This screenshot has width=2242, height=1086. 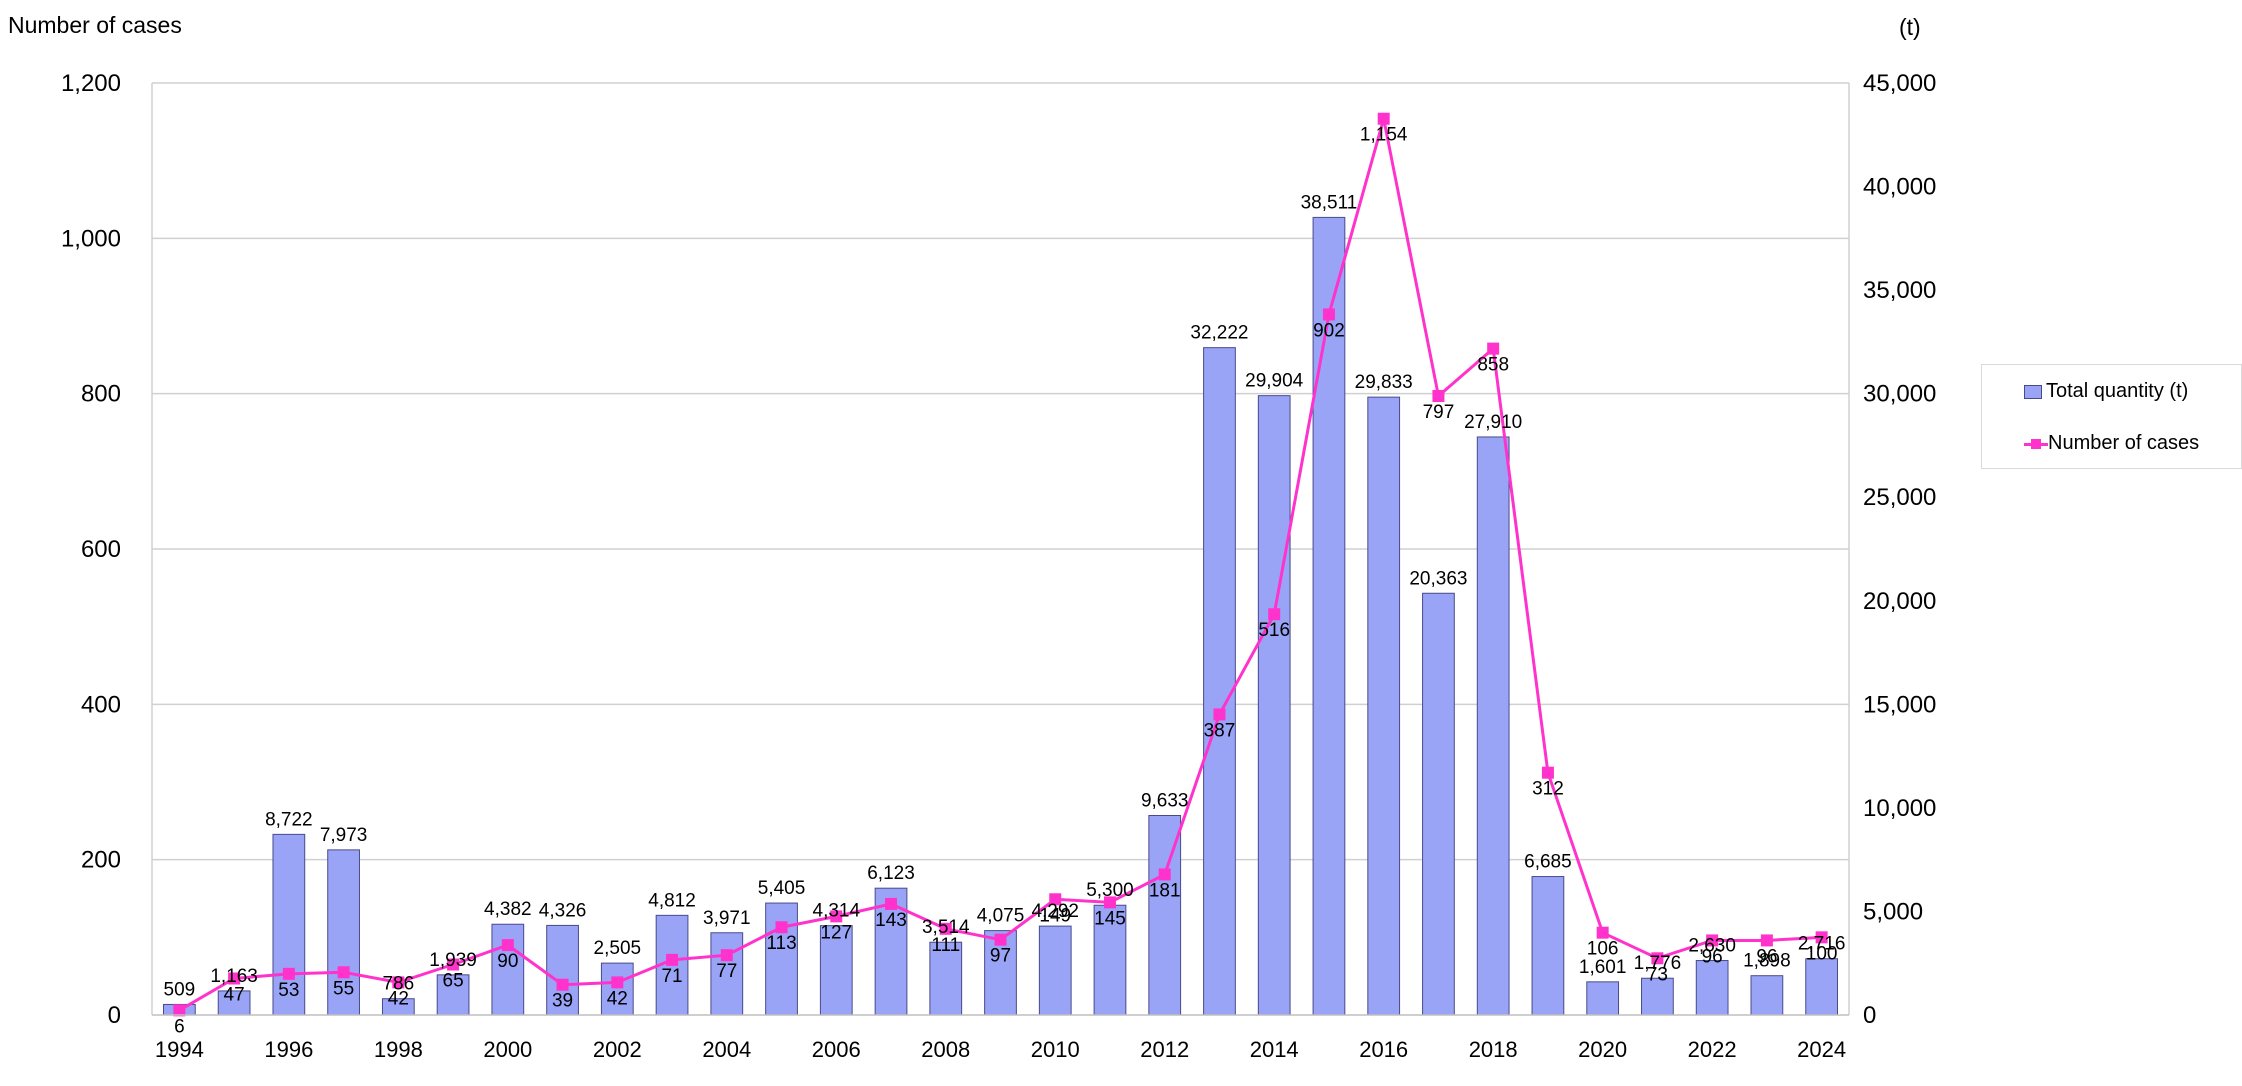 What do you see at coordinates (1899, 601) in the screenshot?
I see `y-right-tick-label: 20,000` at bounding box center [1899, 601].